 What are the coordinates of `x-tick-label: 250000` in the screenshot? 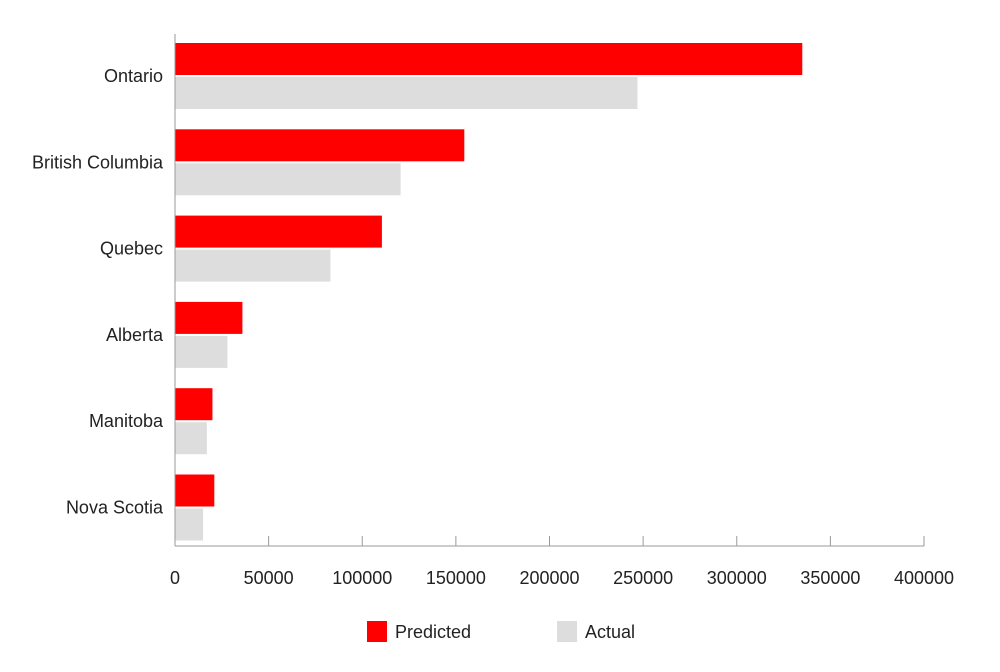 It's located at (643, 578).